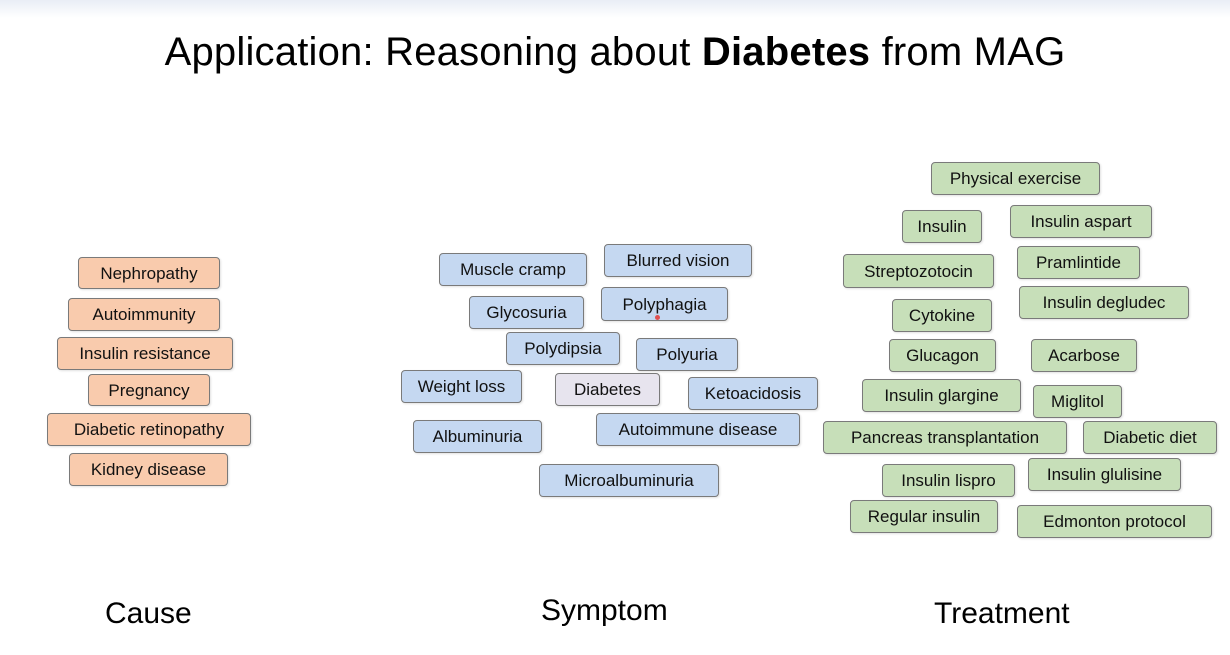  What do you see at coordinates (1104, 302) in the screenshot?
I see `treatment-chip: Insulin degludec` at bounding box center [1104, 302].